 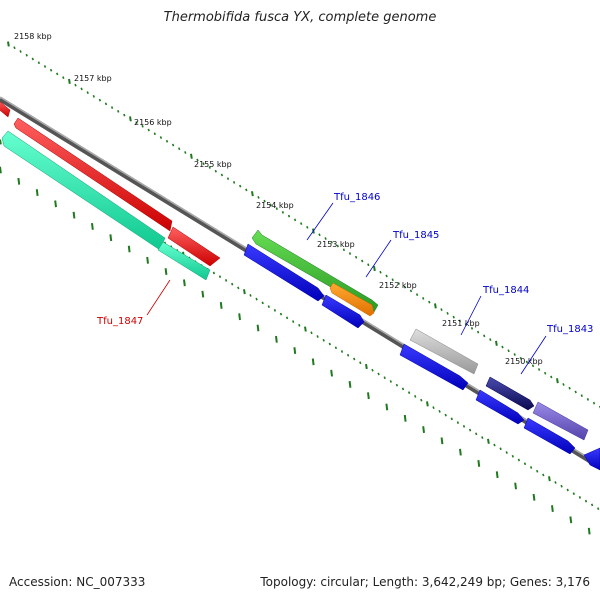 I want to click on gene-label-text: Tfu_1843, so click(x=569, y=329).